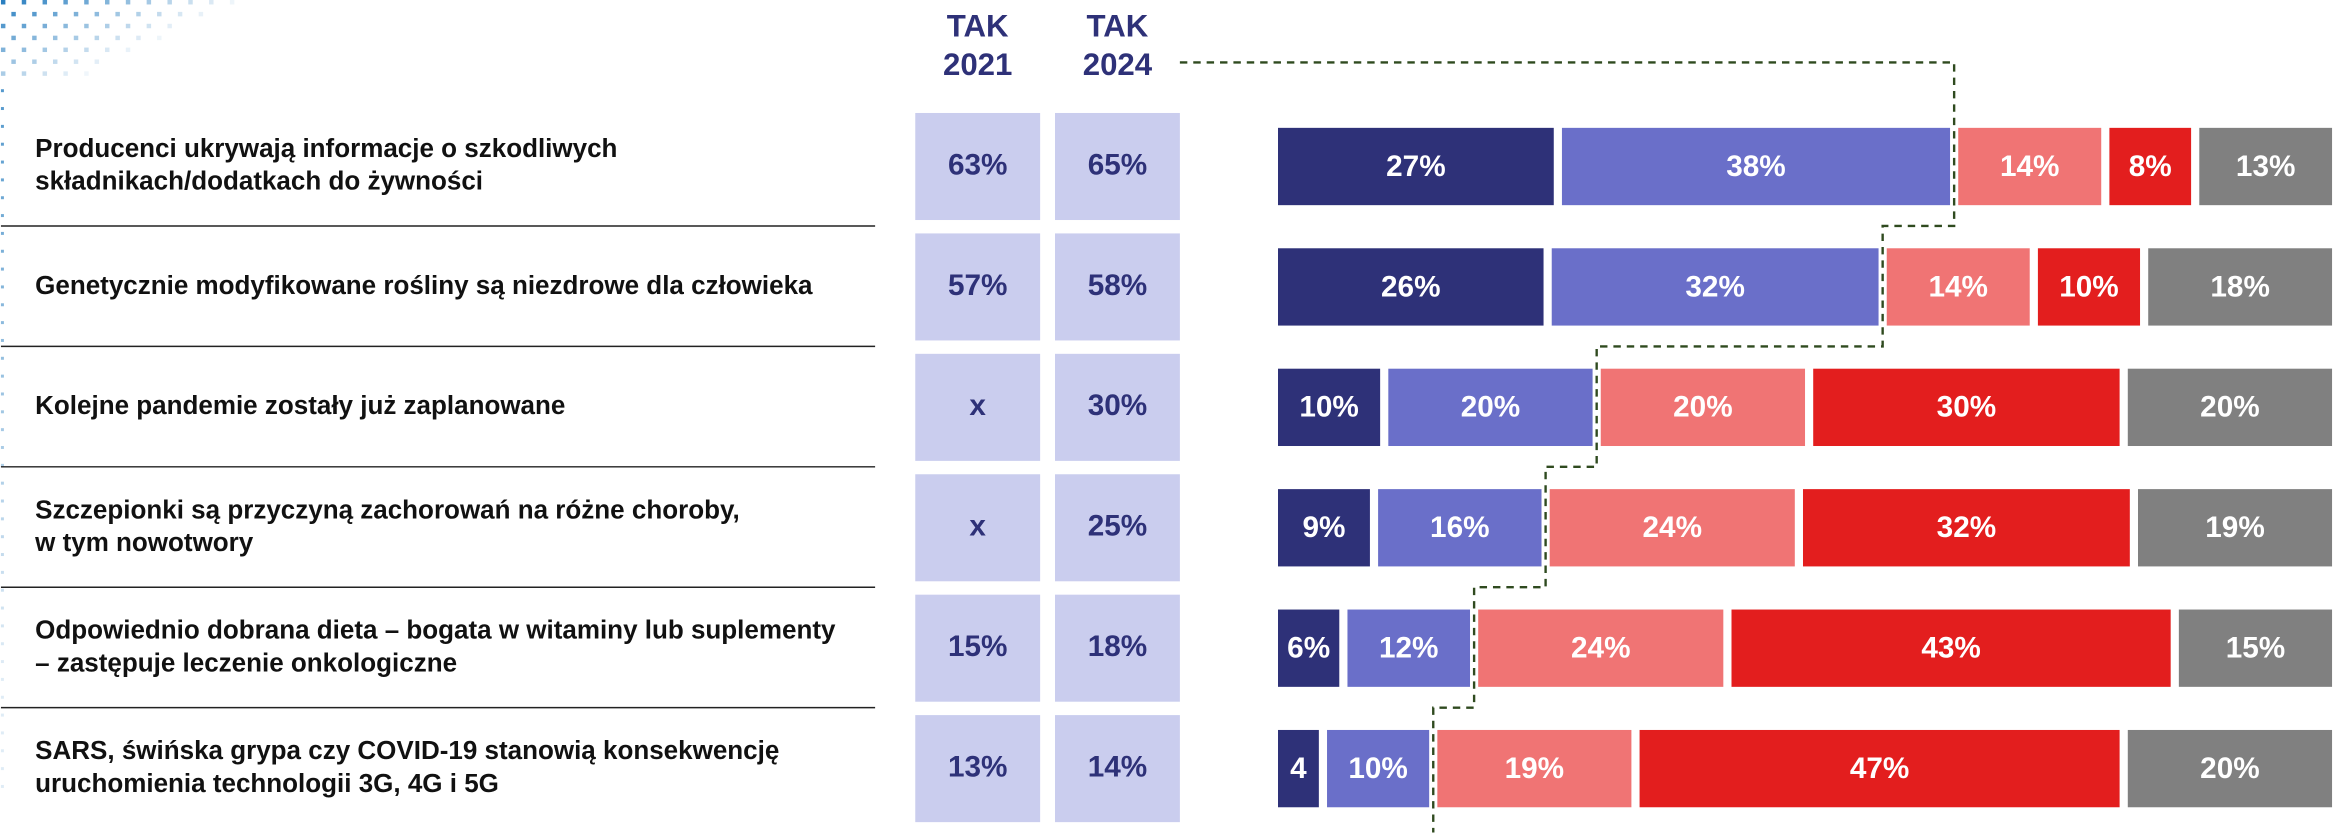 This screenshot has height=837, width=2333. I want to click on table-value: 63%, so click(977, 164).